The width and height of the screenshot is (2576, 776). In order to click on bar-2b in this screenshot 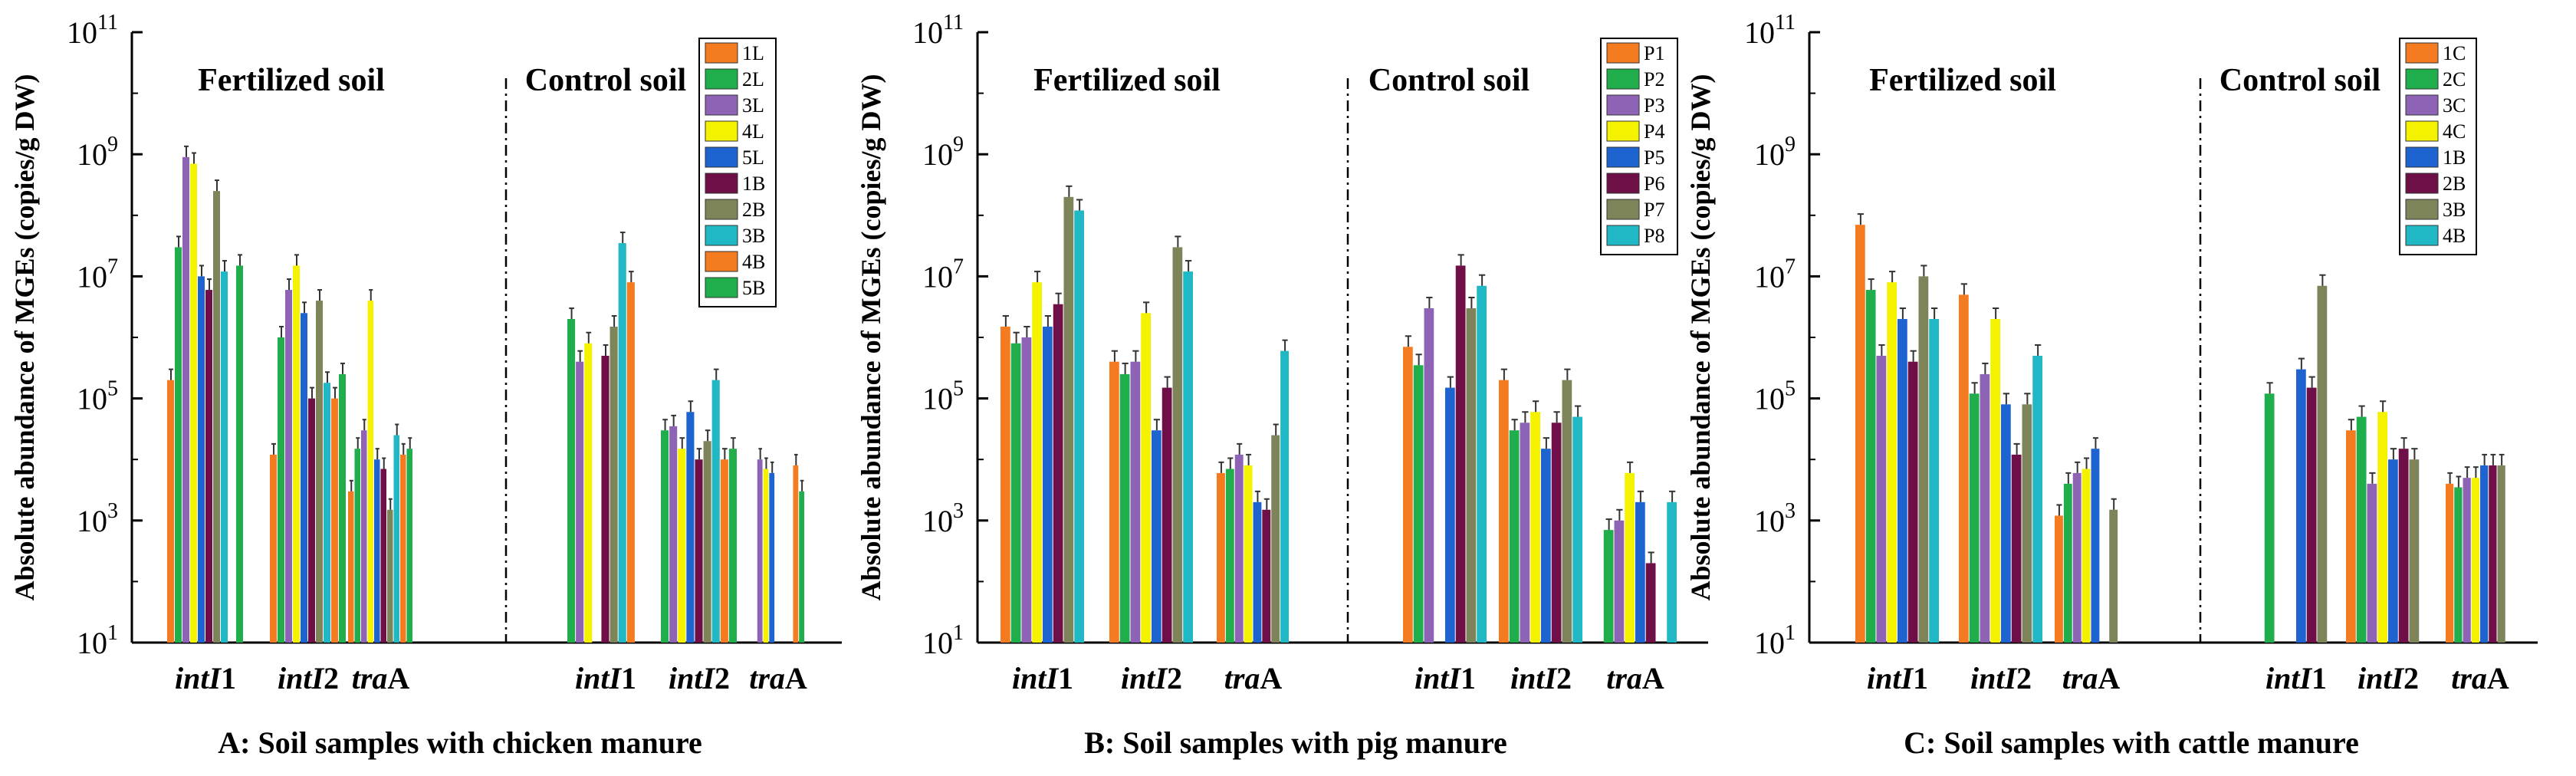, I will do `click(320, 472)`.